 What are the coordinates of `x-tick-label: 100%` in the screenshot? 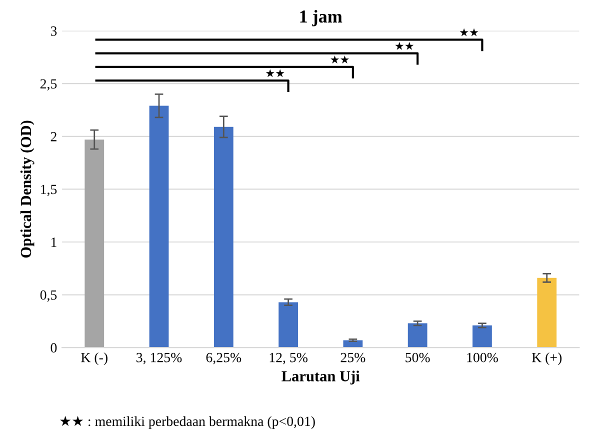 It's located at (482, 357).